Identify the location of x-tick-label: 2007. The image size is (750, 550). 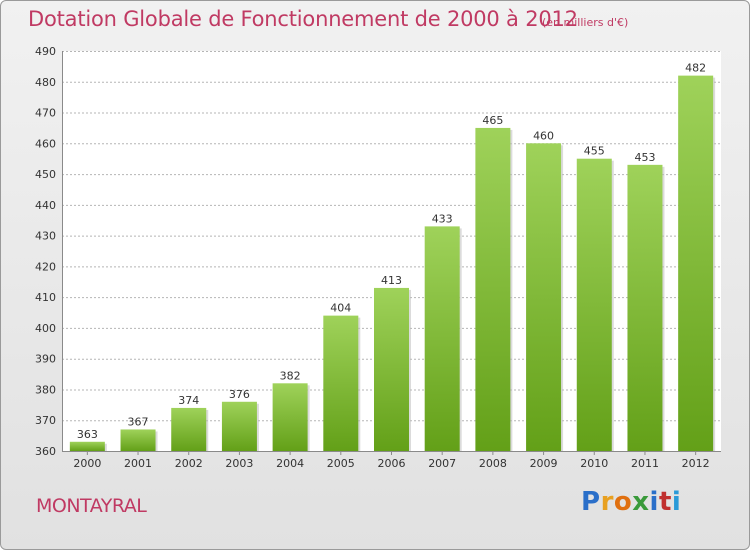
(442, 463).